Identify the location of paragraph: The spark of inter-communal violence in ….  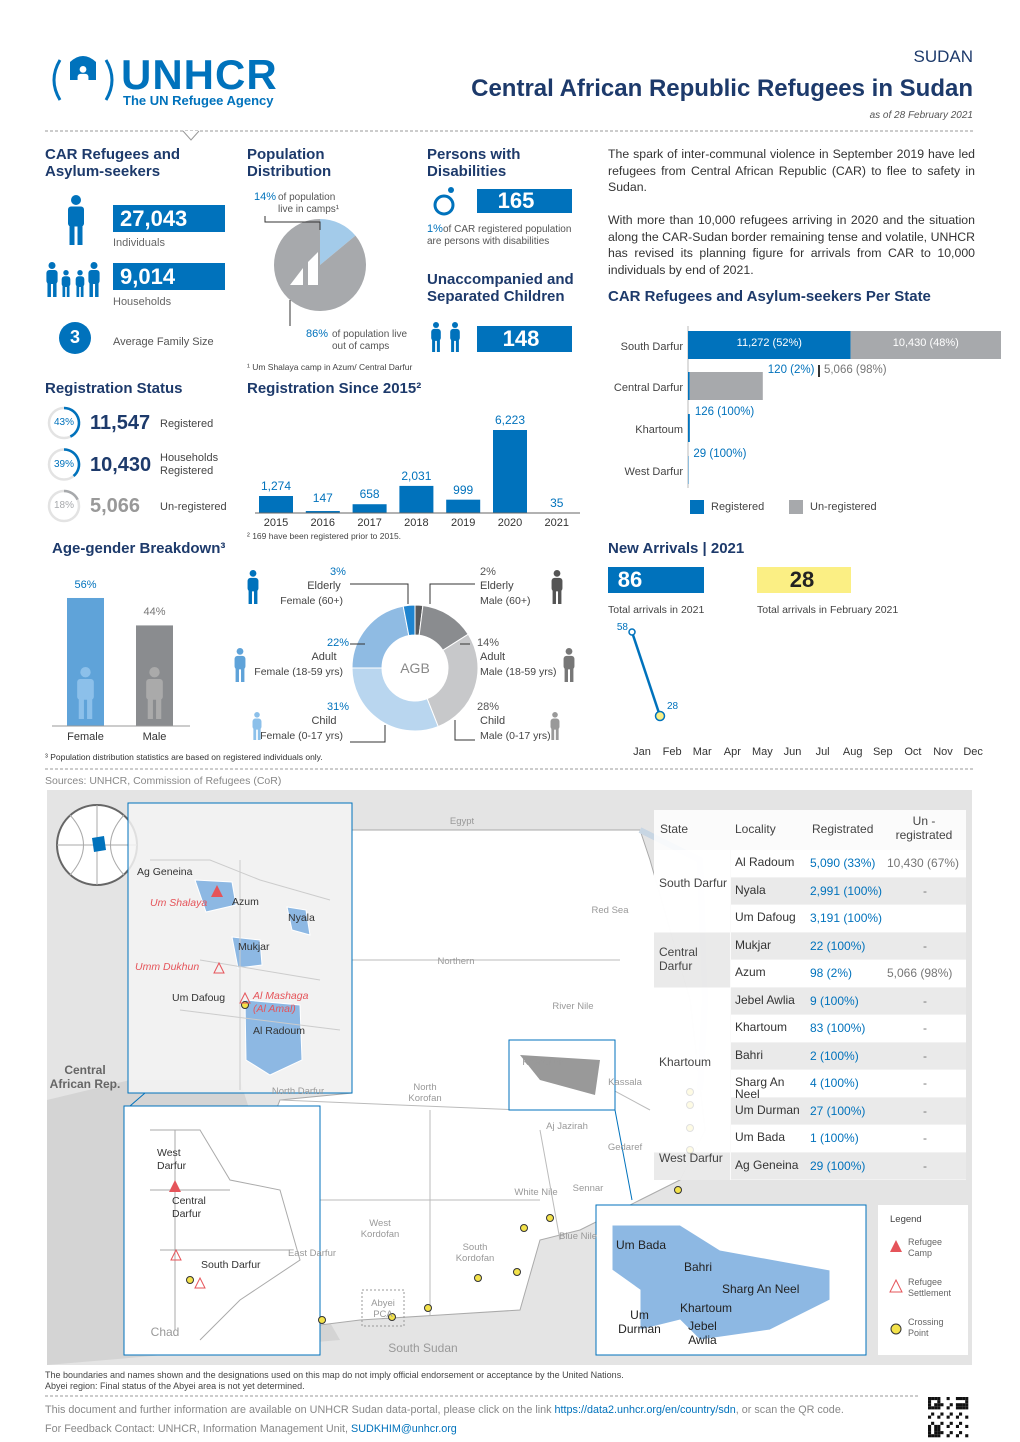
(791, 170).